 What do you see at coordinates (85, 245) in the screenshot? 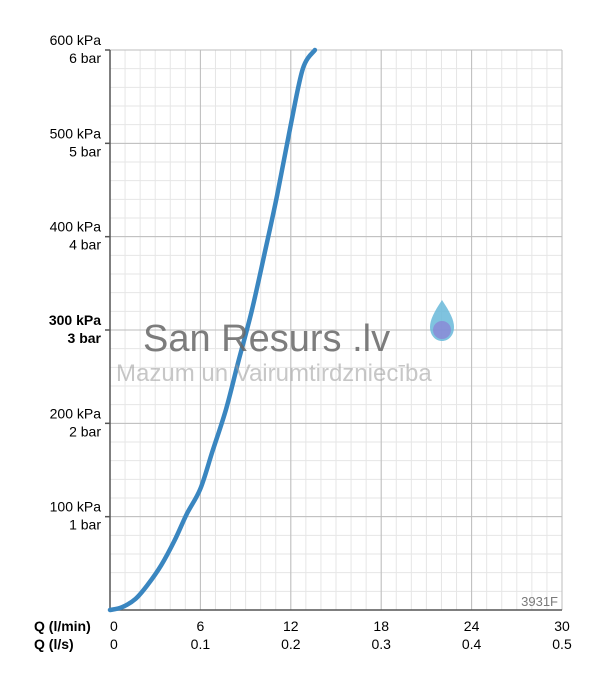
I see `y-tick-label-bar: 4 bar` at bounding box center [85, 245].